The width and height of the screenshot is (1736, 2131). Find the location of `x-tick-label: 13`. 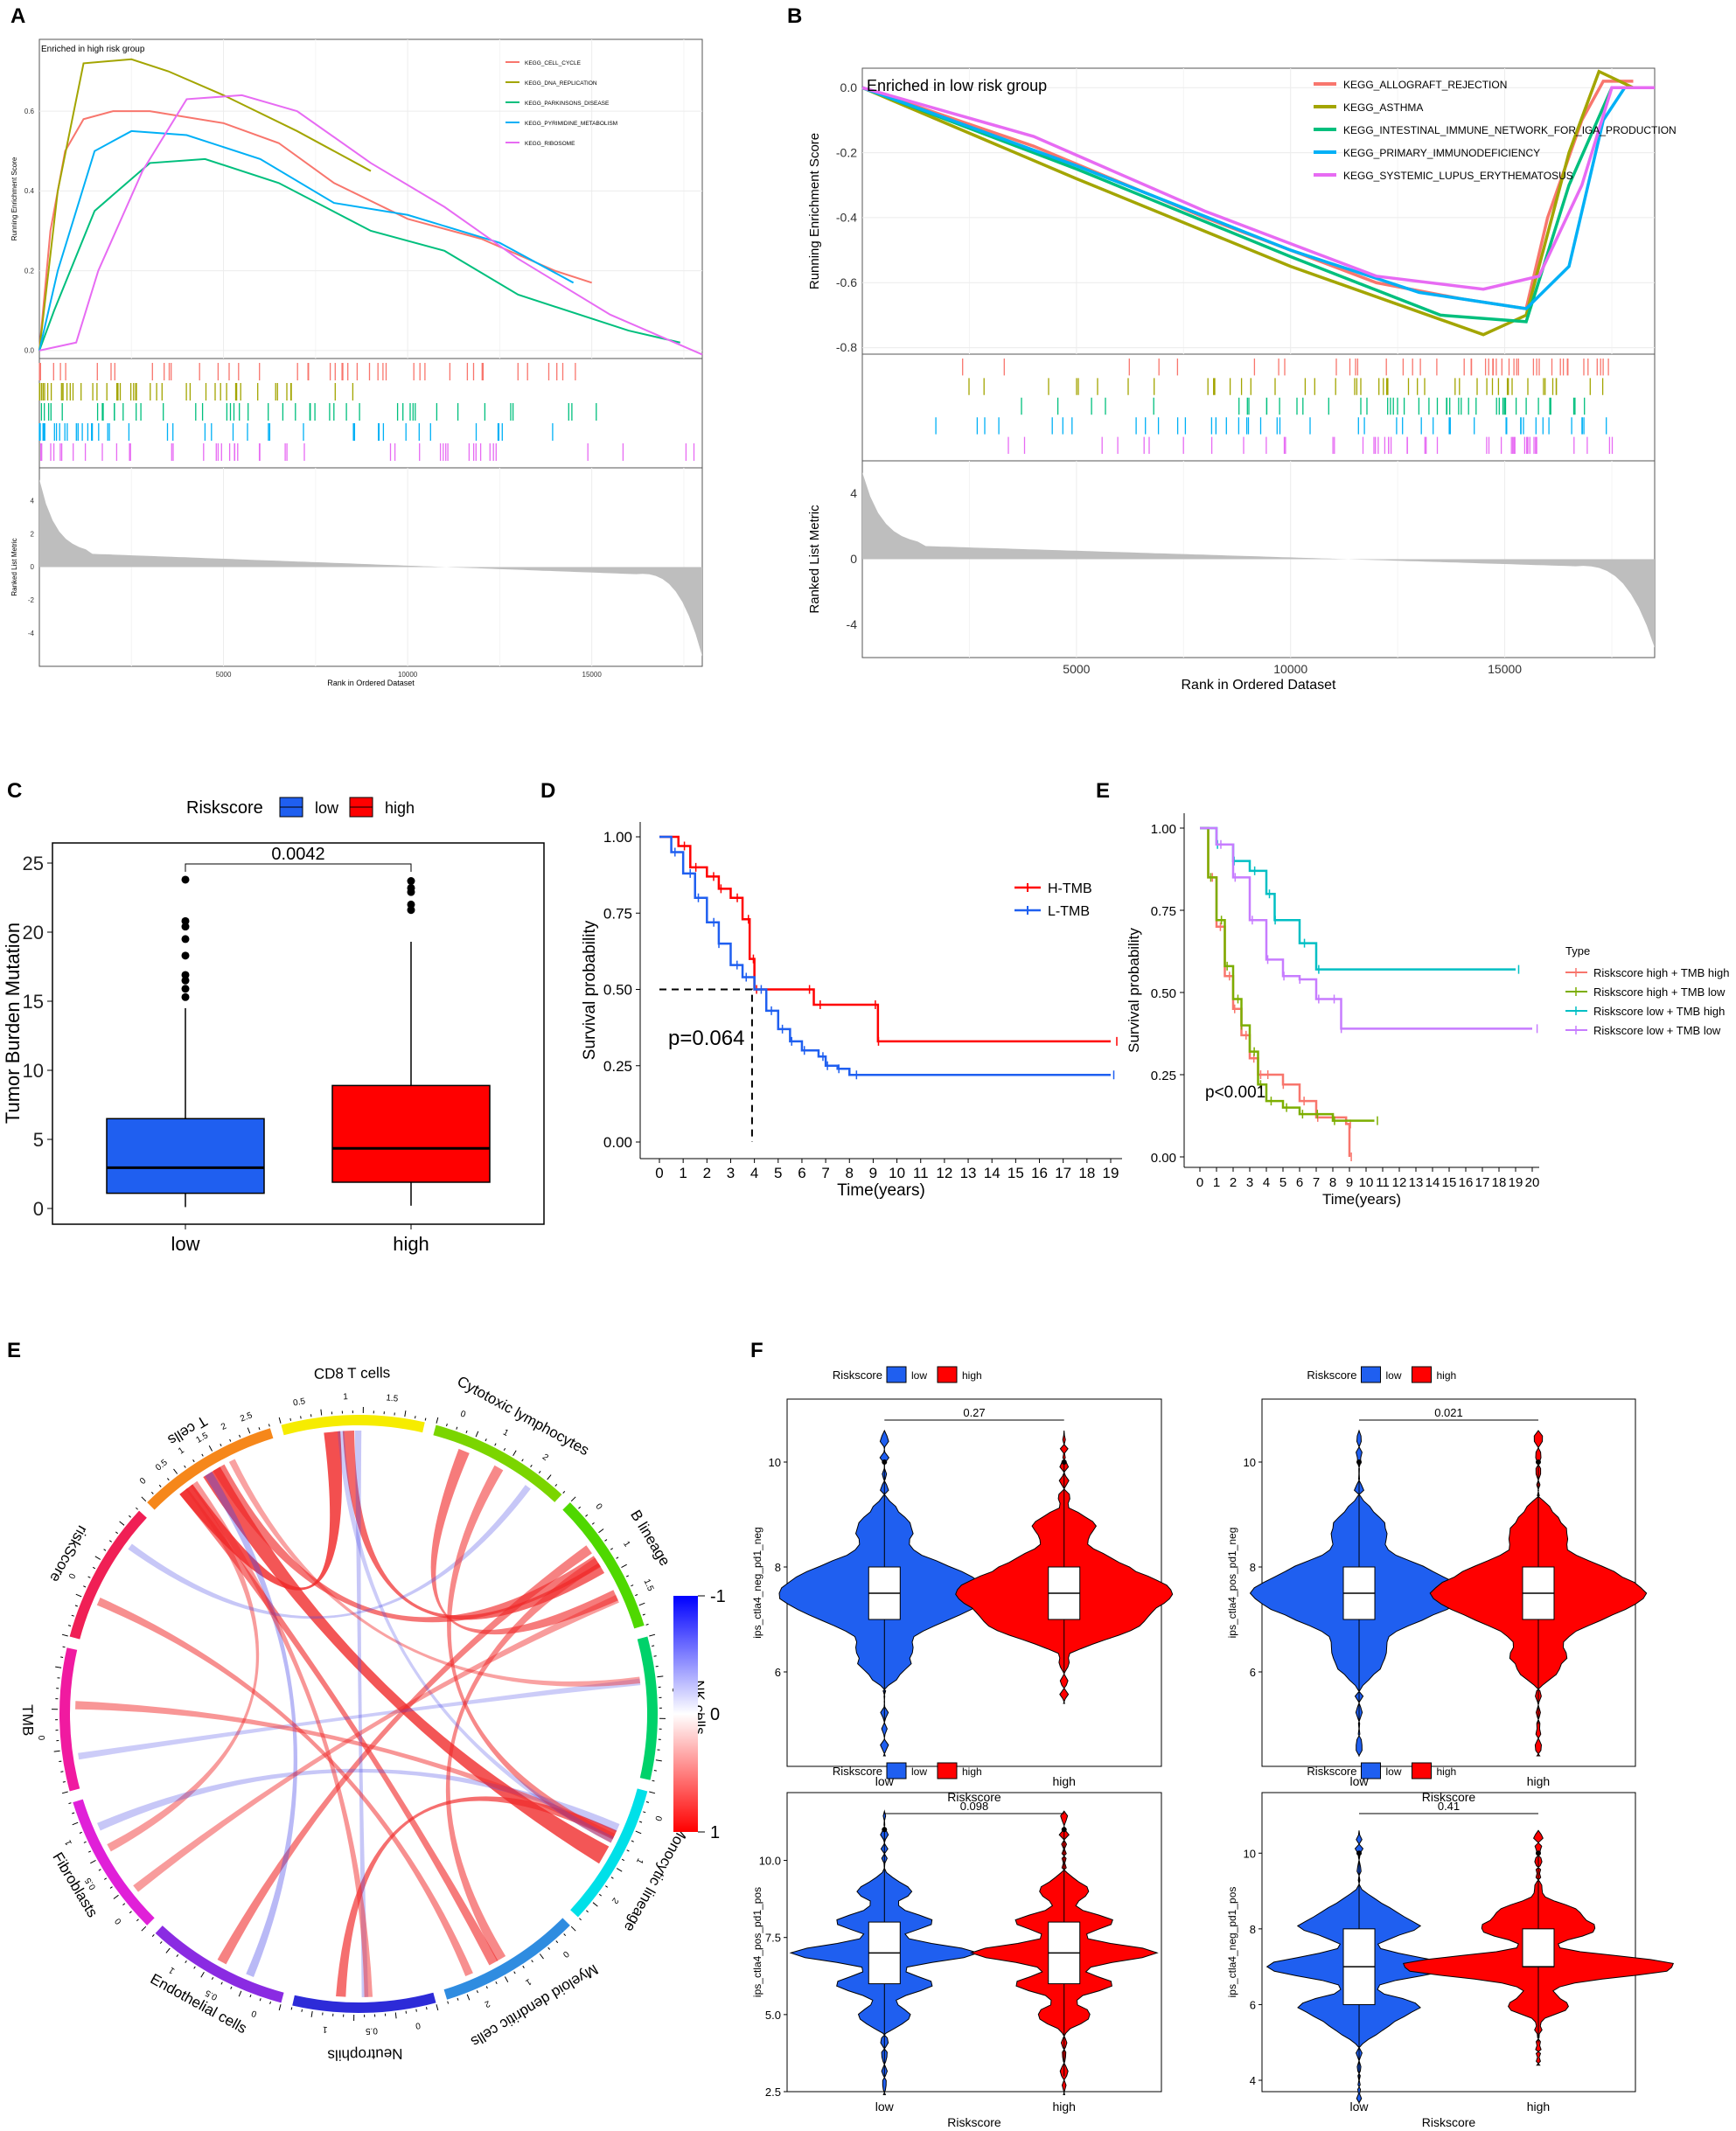

x-tick-label: 13 is located at coordinates (1416, 1182).